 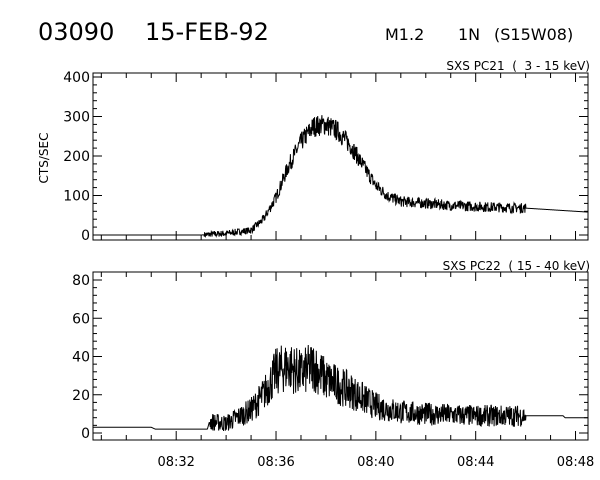 I want to click on y-tick-label: 100, so click(x=76, y=197).